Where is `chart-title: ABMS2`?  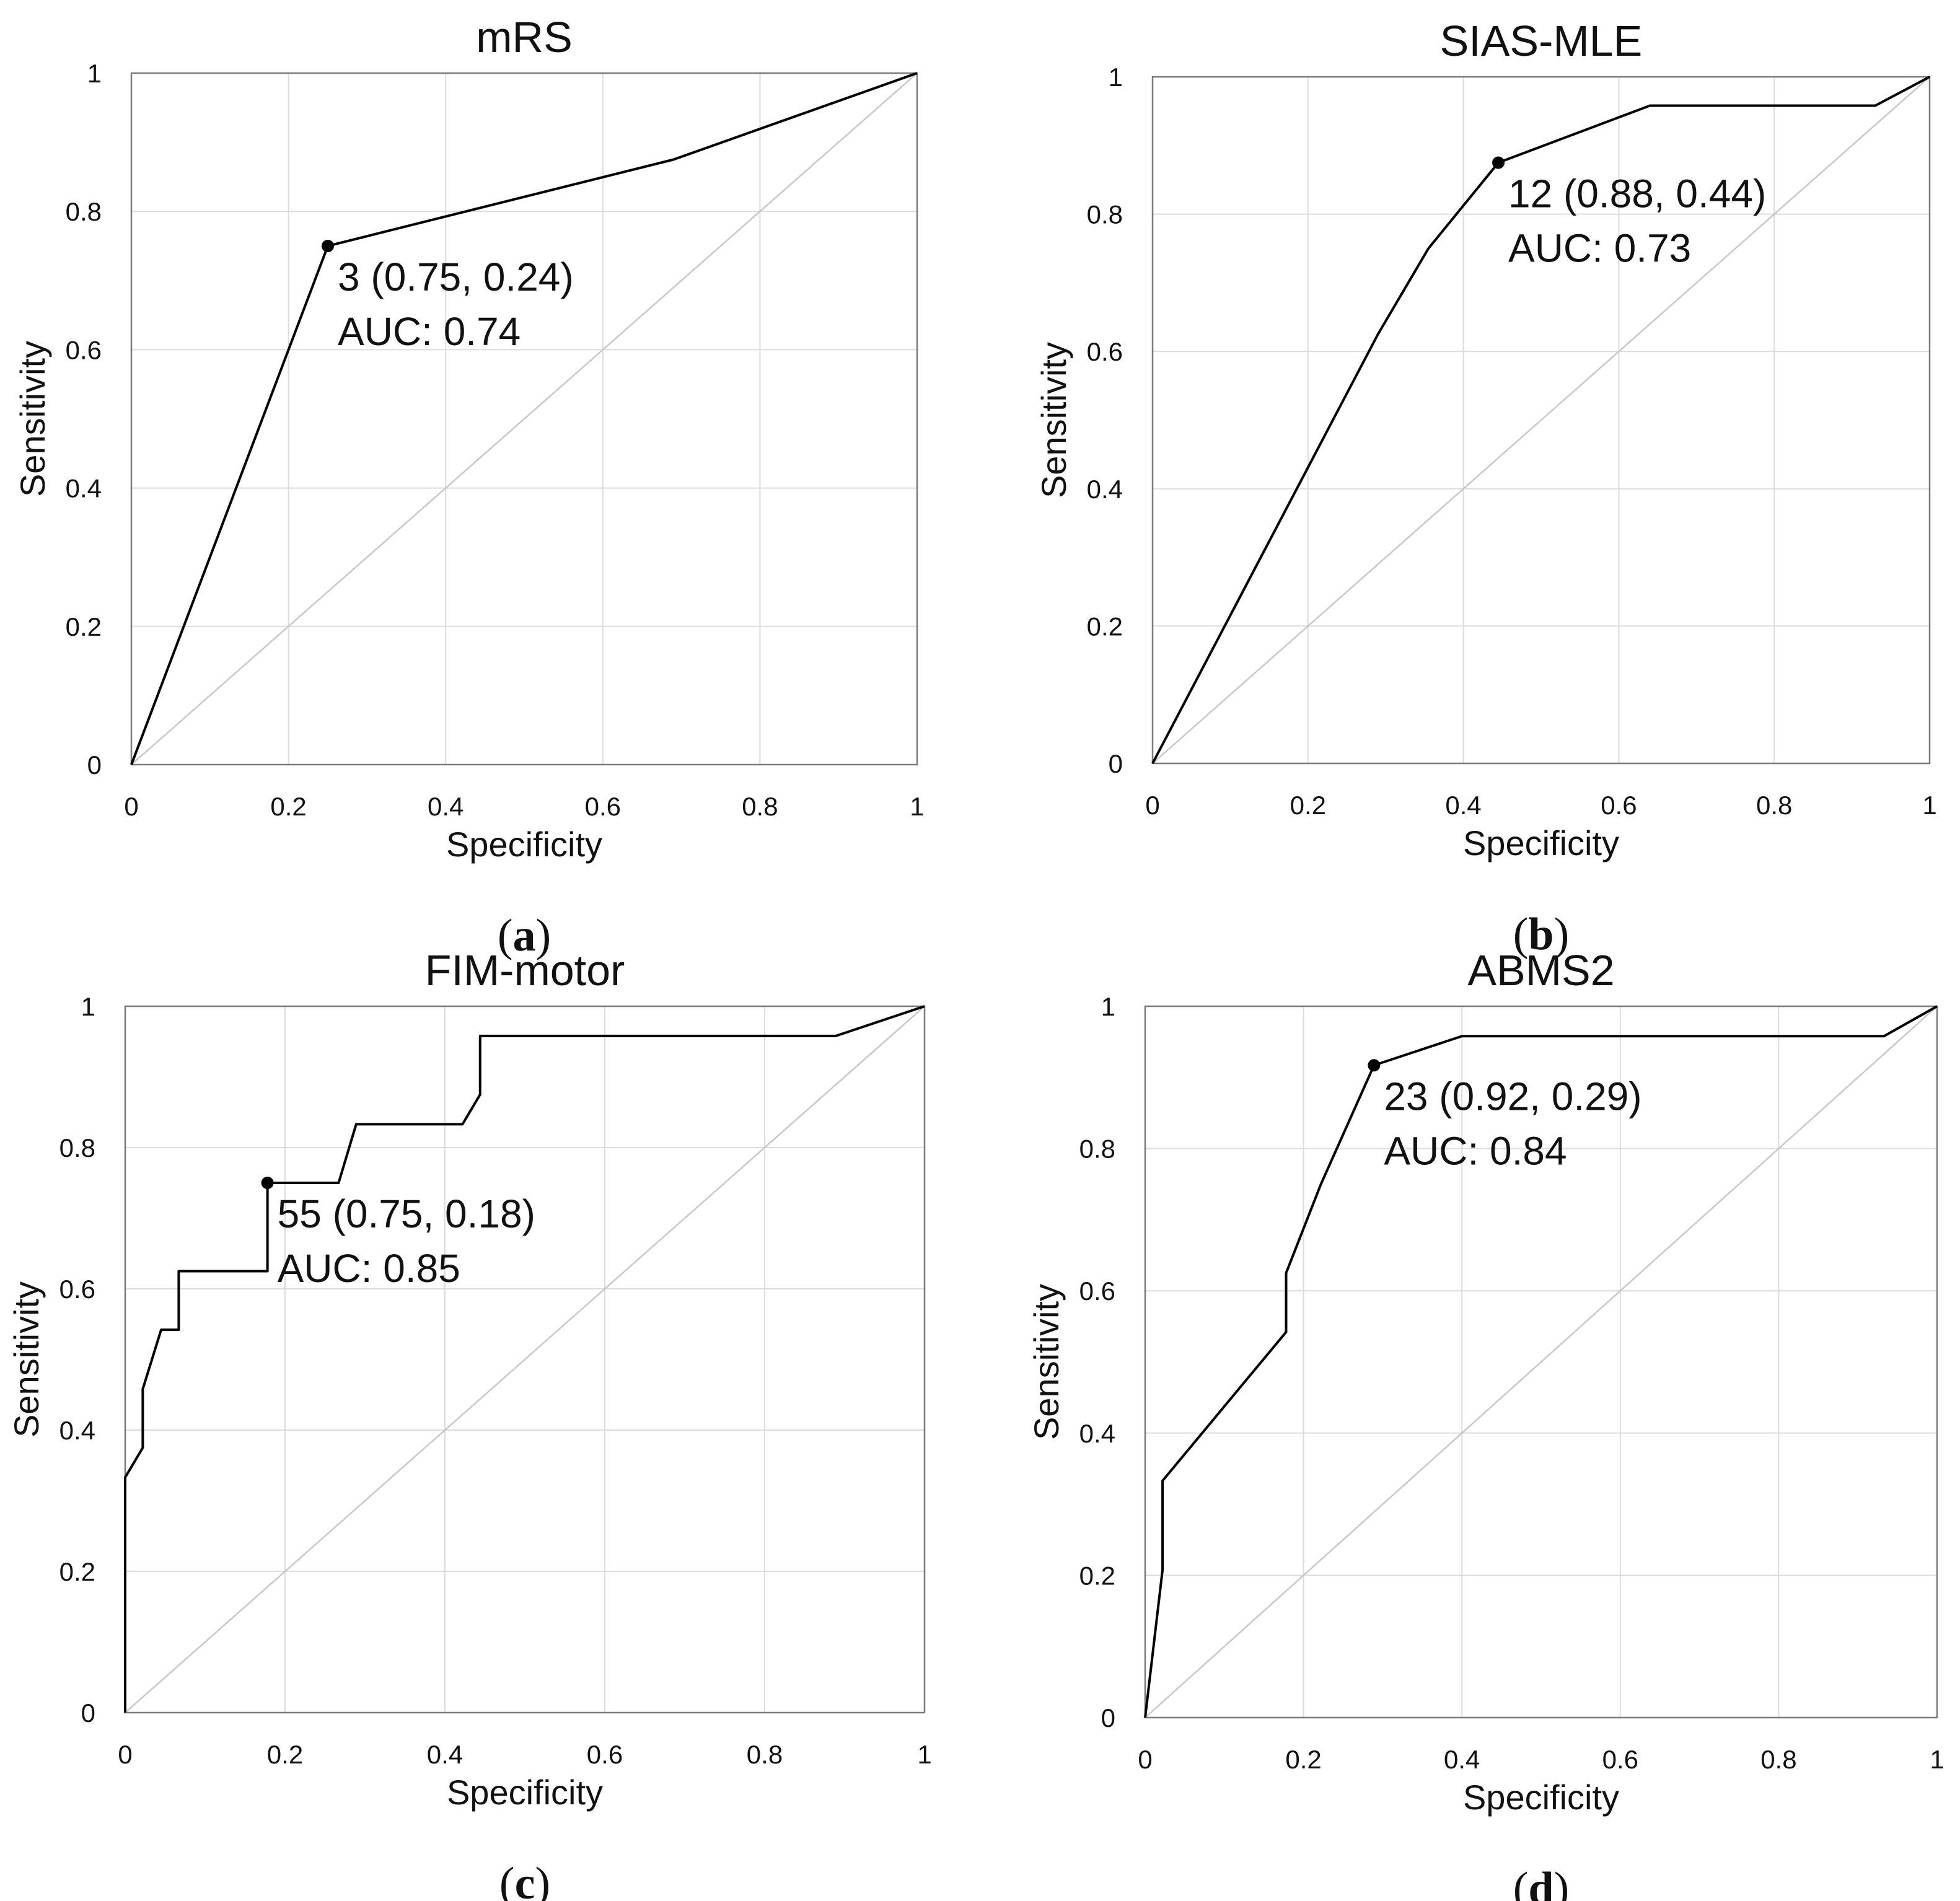 chart-title: ABMS2 is located at coordinates (1540, 970).